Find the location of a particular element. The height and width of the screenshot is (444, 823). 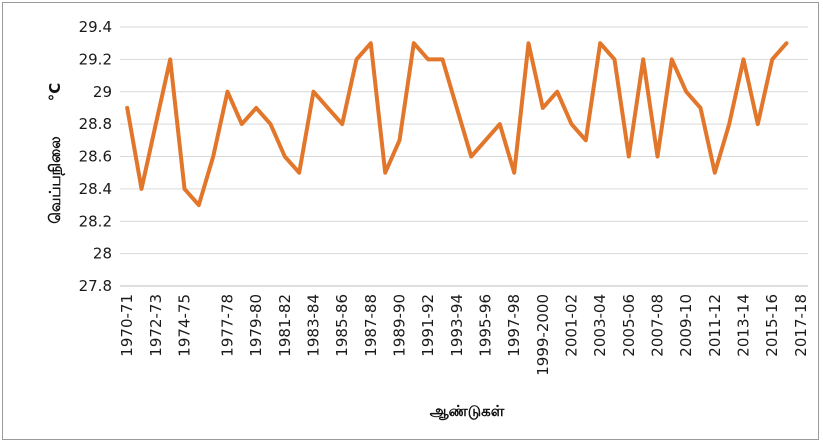

y-tick-label: 28.6 is located at coordinates (95, 157).